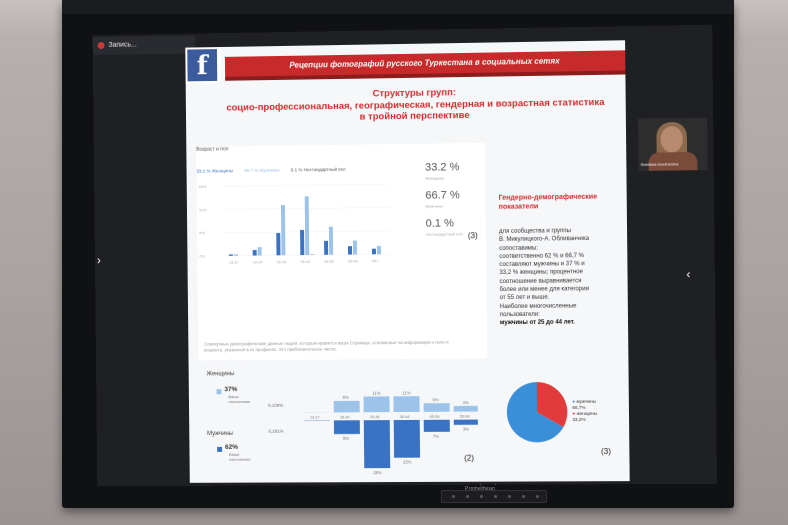 This screenshot has height=525, width=788. I want to click on y-tick-label: 10%, so click(203, 209).